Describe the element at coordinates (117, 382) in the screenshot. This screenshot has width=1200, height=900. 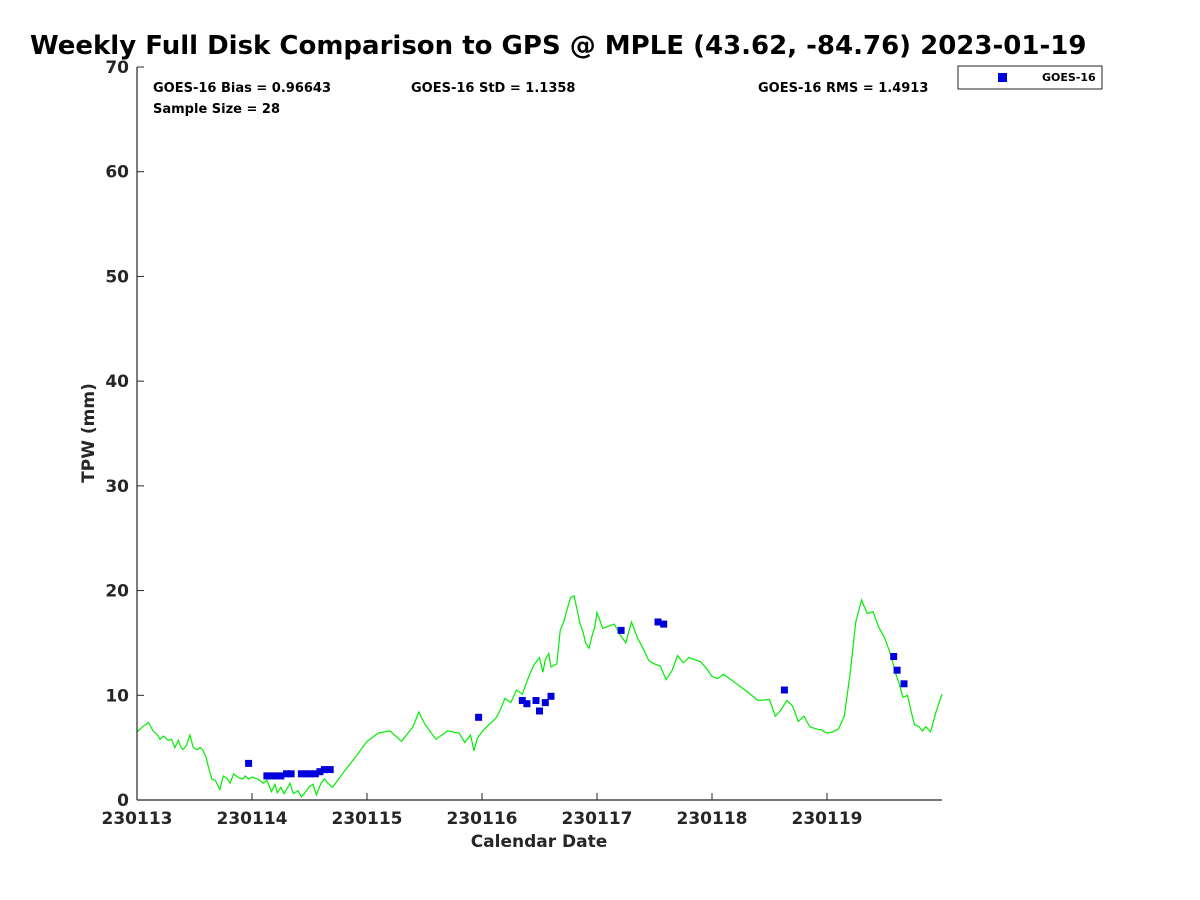
I see `y-tick-label: 40` at that location.